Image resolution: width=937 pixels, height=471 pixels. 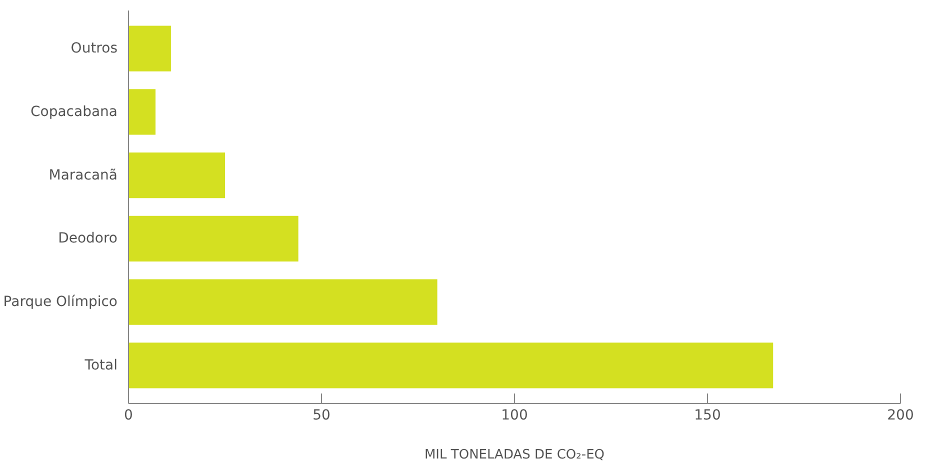 I want to click on x-tick-label: 200, so click(x=900, y=416).